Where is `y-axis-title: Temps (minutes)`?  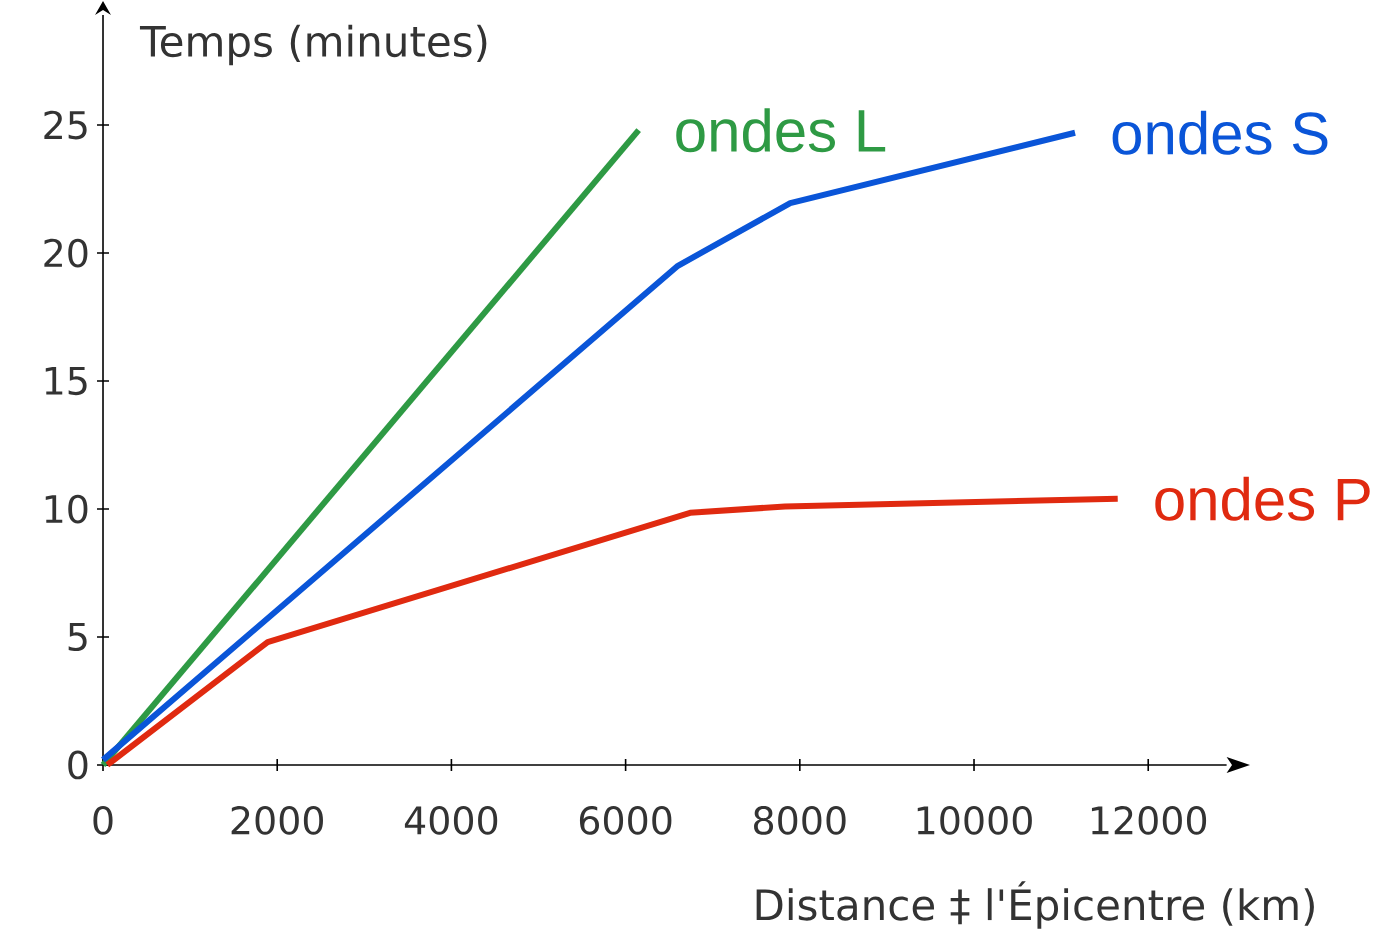
y-axis-title: Temps (minutes) is located at coordinates (313, 45).